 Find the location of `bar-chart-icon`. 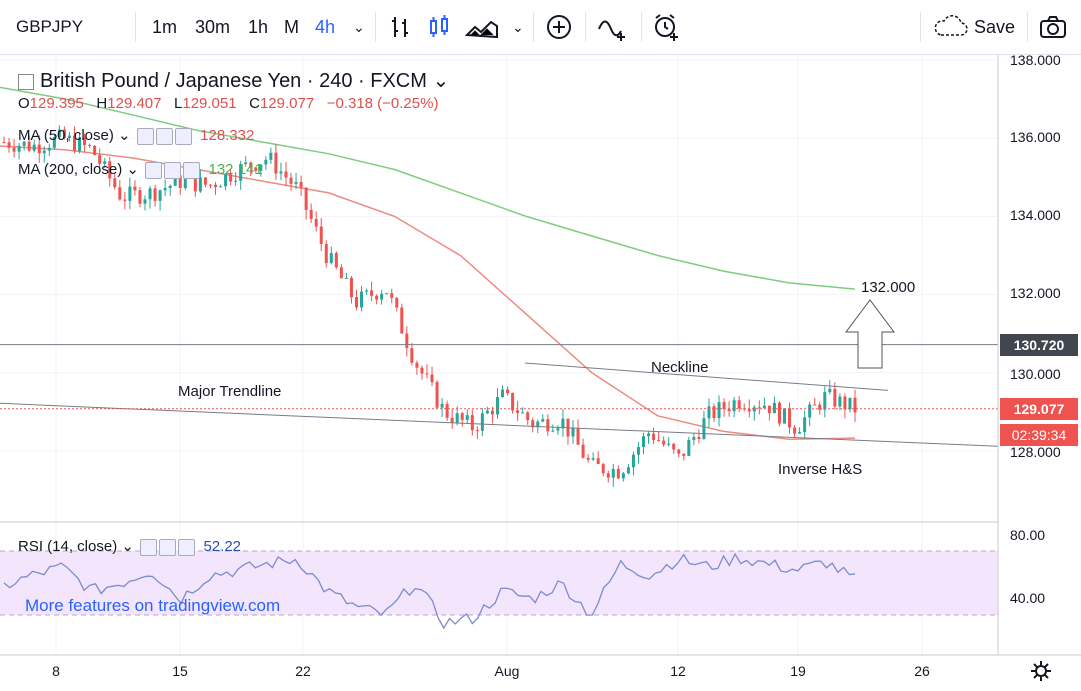

bar-chart-icon is located at coordinates (401, 27).